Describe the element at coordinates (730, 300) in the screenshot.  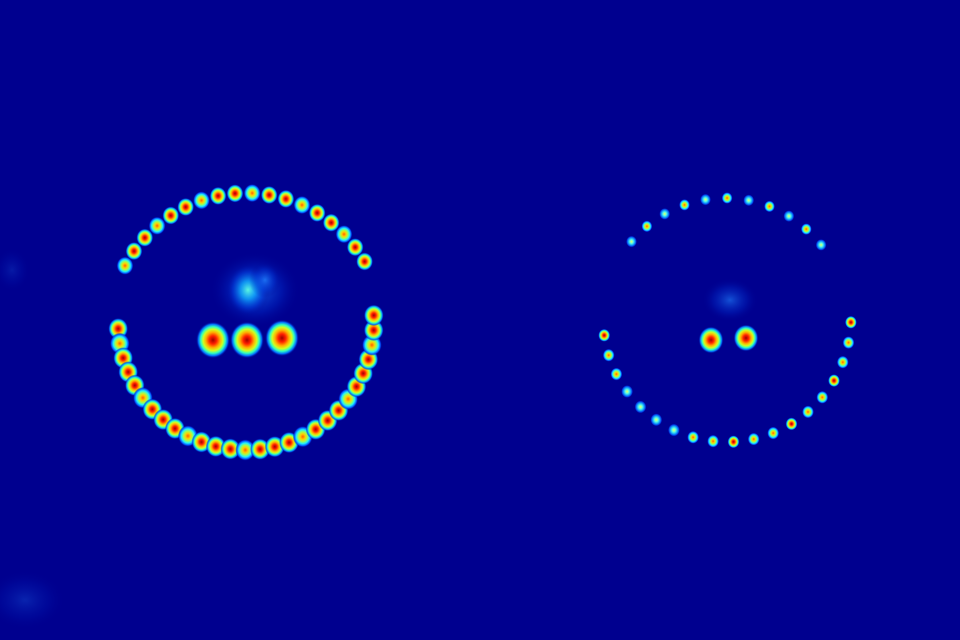
I see `right-central-haze` at that location.